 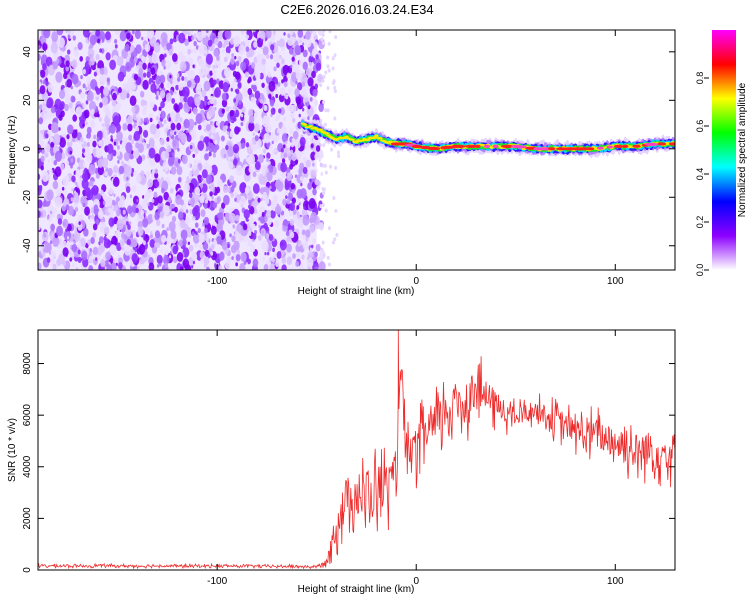 What do you see at coordinates (416, 281) in the screenshot?
I see `x-tick-label: 0` at bounding box center [416, 281].